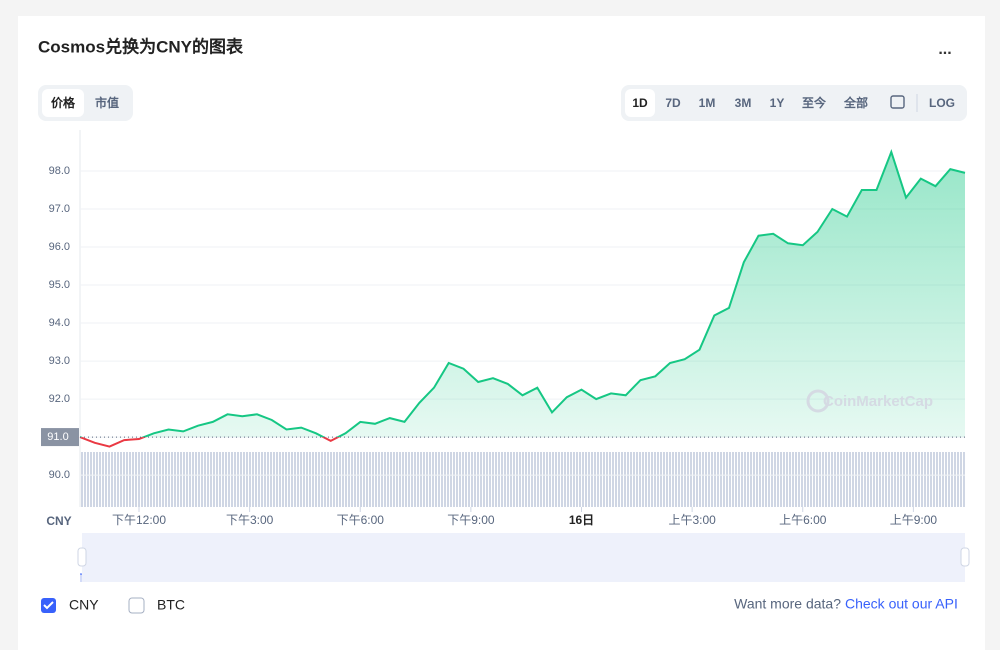 The height and width of the screenshot is (650, 1000). Describe the element at coordinates (471, 520) in the screenshot. I see `x-tick-label: 下午9:00` at that location.